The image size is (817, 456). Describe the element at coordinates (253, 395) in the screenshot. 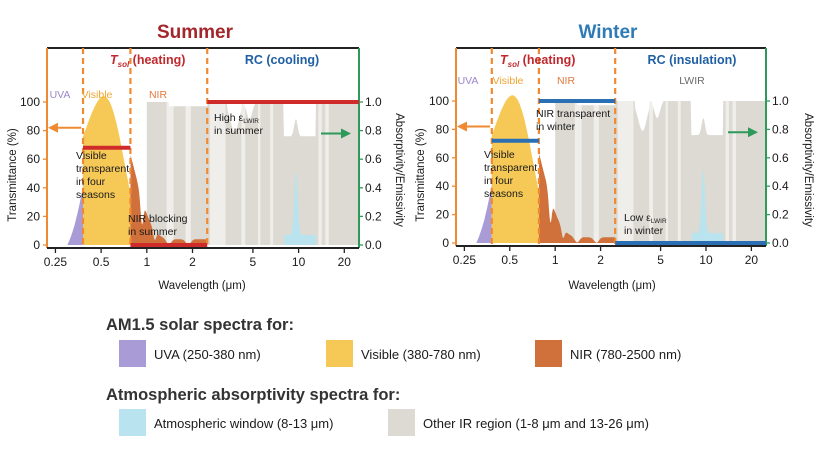

I see `legend-atm-title: Atmospheric absorptivity spectra for:` at that location.